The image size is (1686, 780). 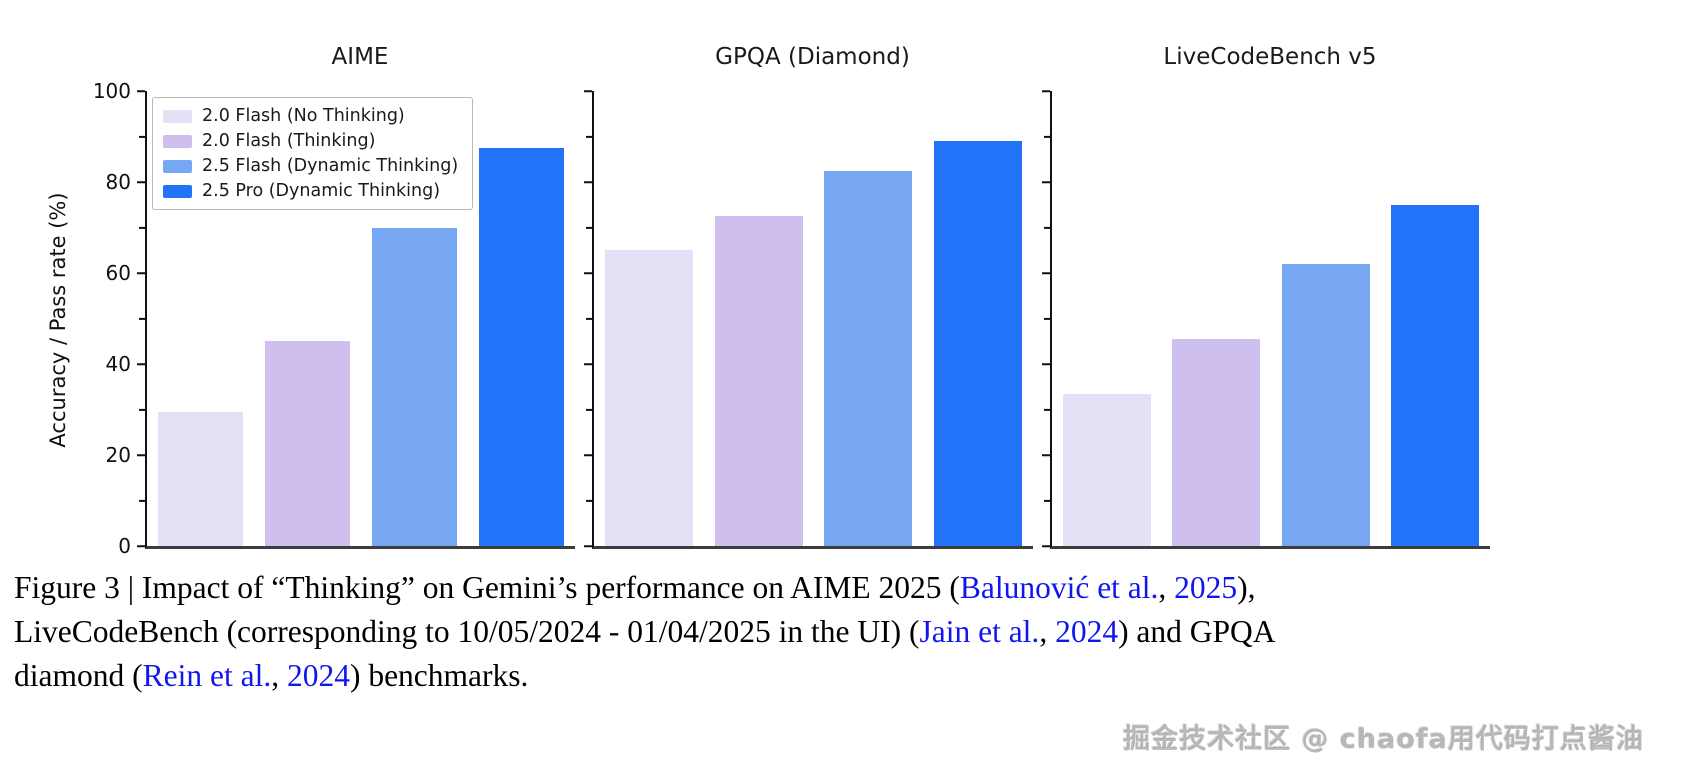 I want to click on caption-line-3: diamond (Rein et al., 2024) benchmarks., so click(x=844, y=676).